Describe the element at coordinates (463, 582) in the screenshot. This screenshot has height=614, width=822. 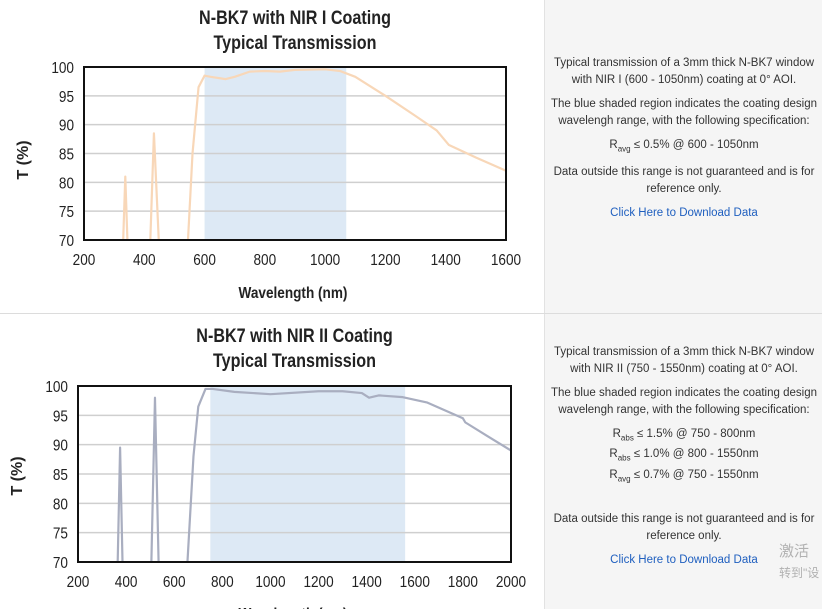
I see `x-tick-label: 1800` at that location.